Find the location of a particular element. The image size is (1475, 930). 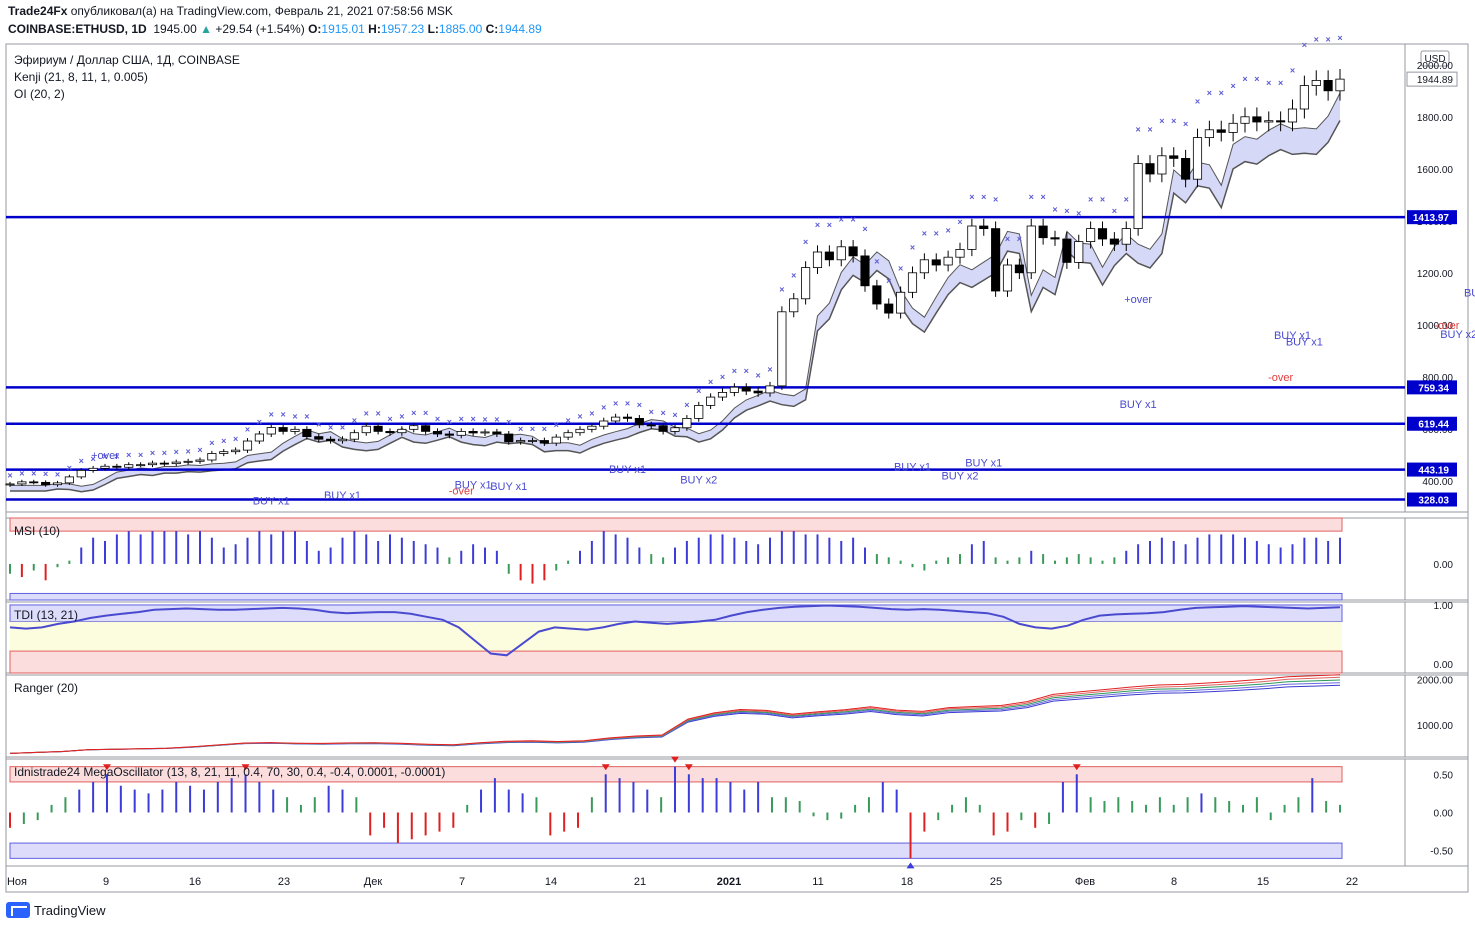

x-tick-label: 15 is located at coordinates (1263, 882).